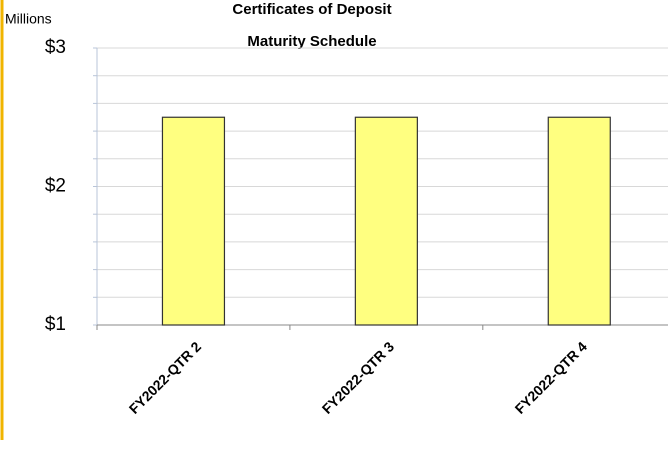  I want to click on chart-title: Maturity Schedule, so click(311, 41).